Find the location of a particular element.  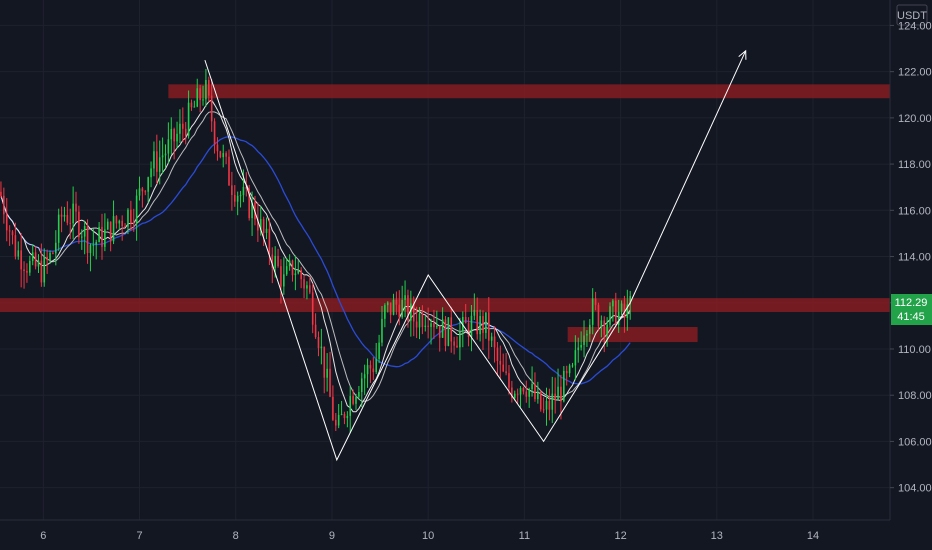

x-tick-label: 7 is located at coordinates (139, 536).